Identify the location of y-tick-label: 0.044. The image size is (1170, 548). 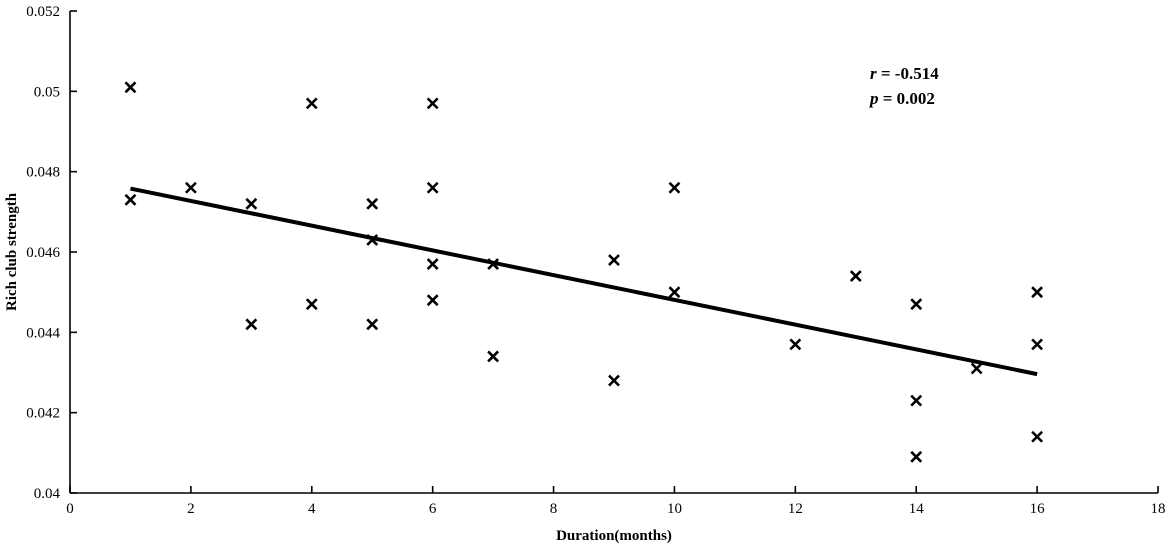
(43, 333).